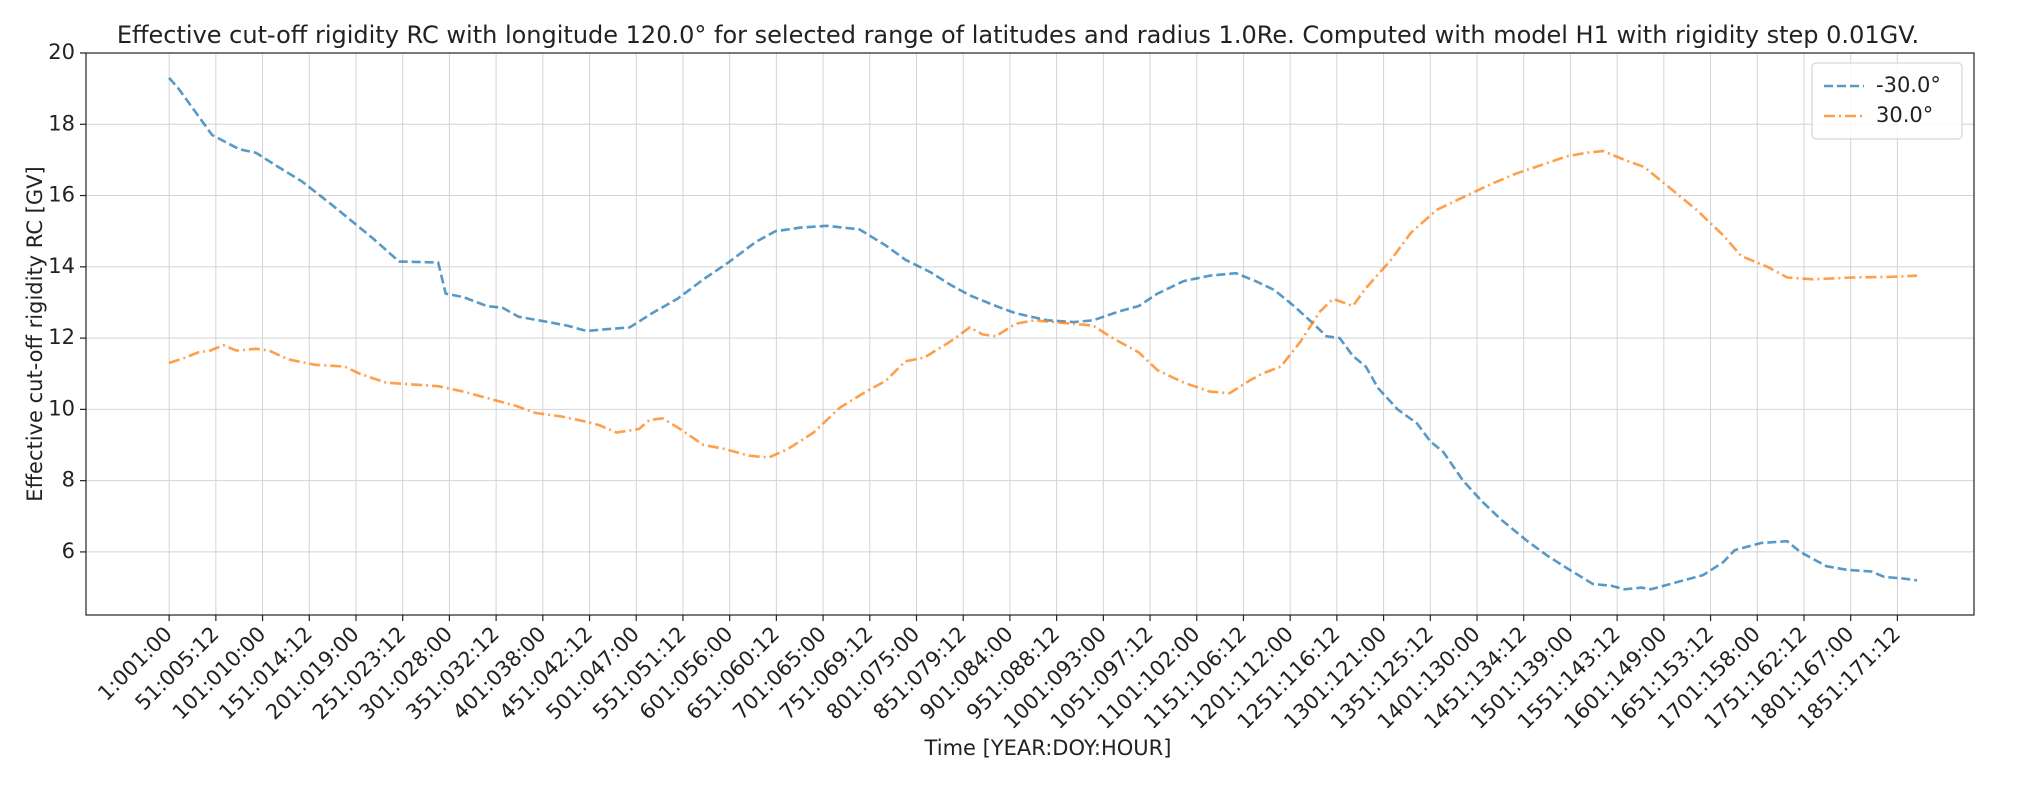 This screenshot has width=2035, height=785. I want to click on y-axis-label: Effective cut-off rigidity RC [GV], so click(35, 333).